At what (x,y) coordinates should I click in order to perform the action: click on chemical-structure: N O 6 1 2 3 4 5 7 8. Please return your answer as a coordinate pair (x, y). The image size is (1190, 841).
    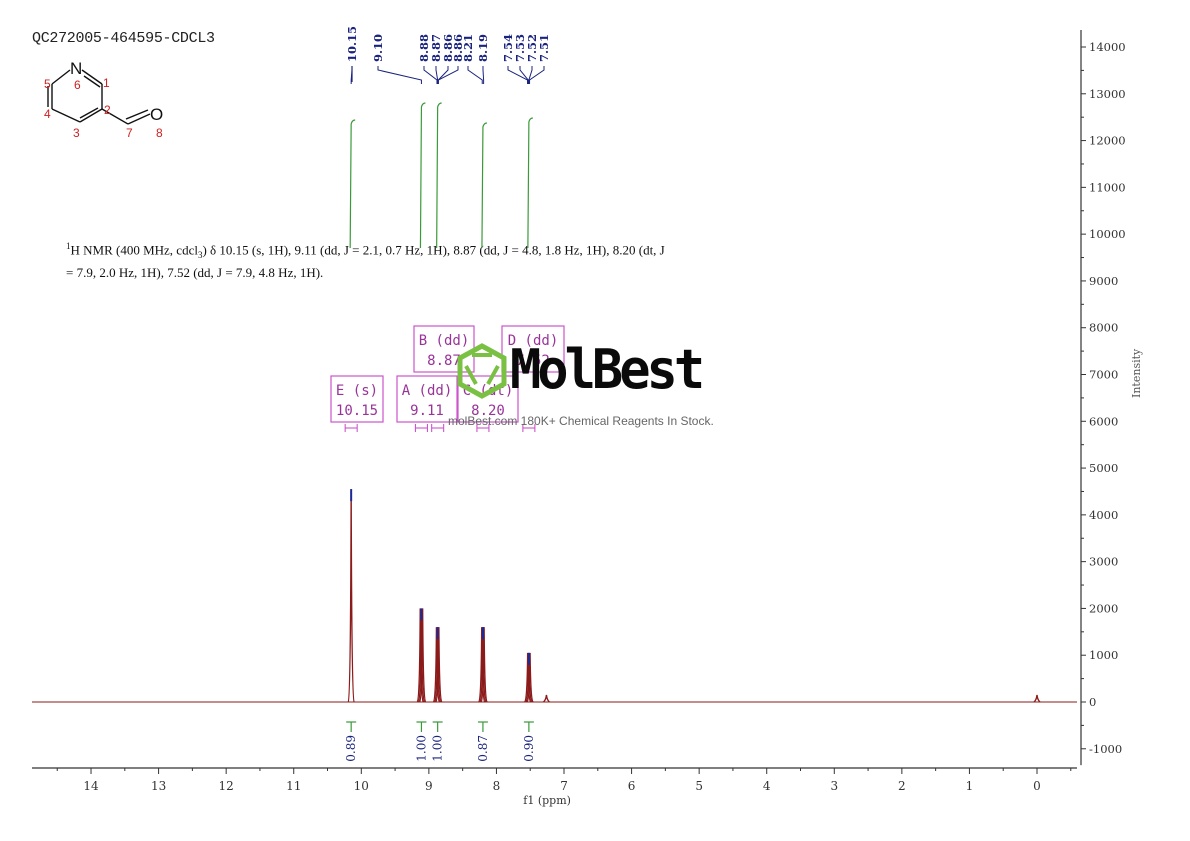
    Looking at the image, I should click on (103, 99).